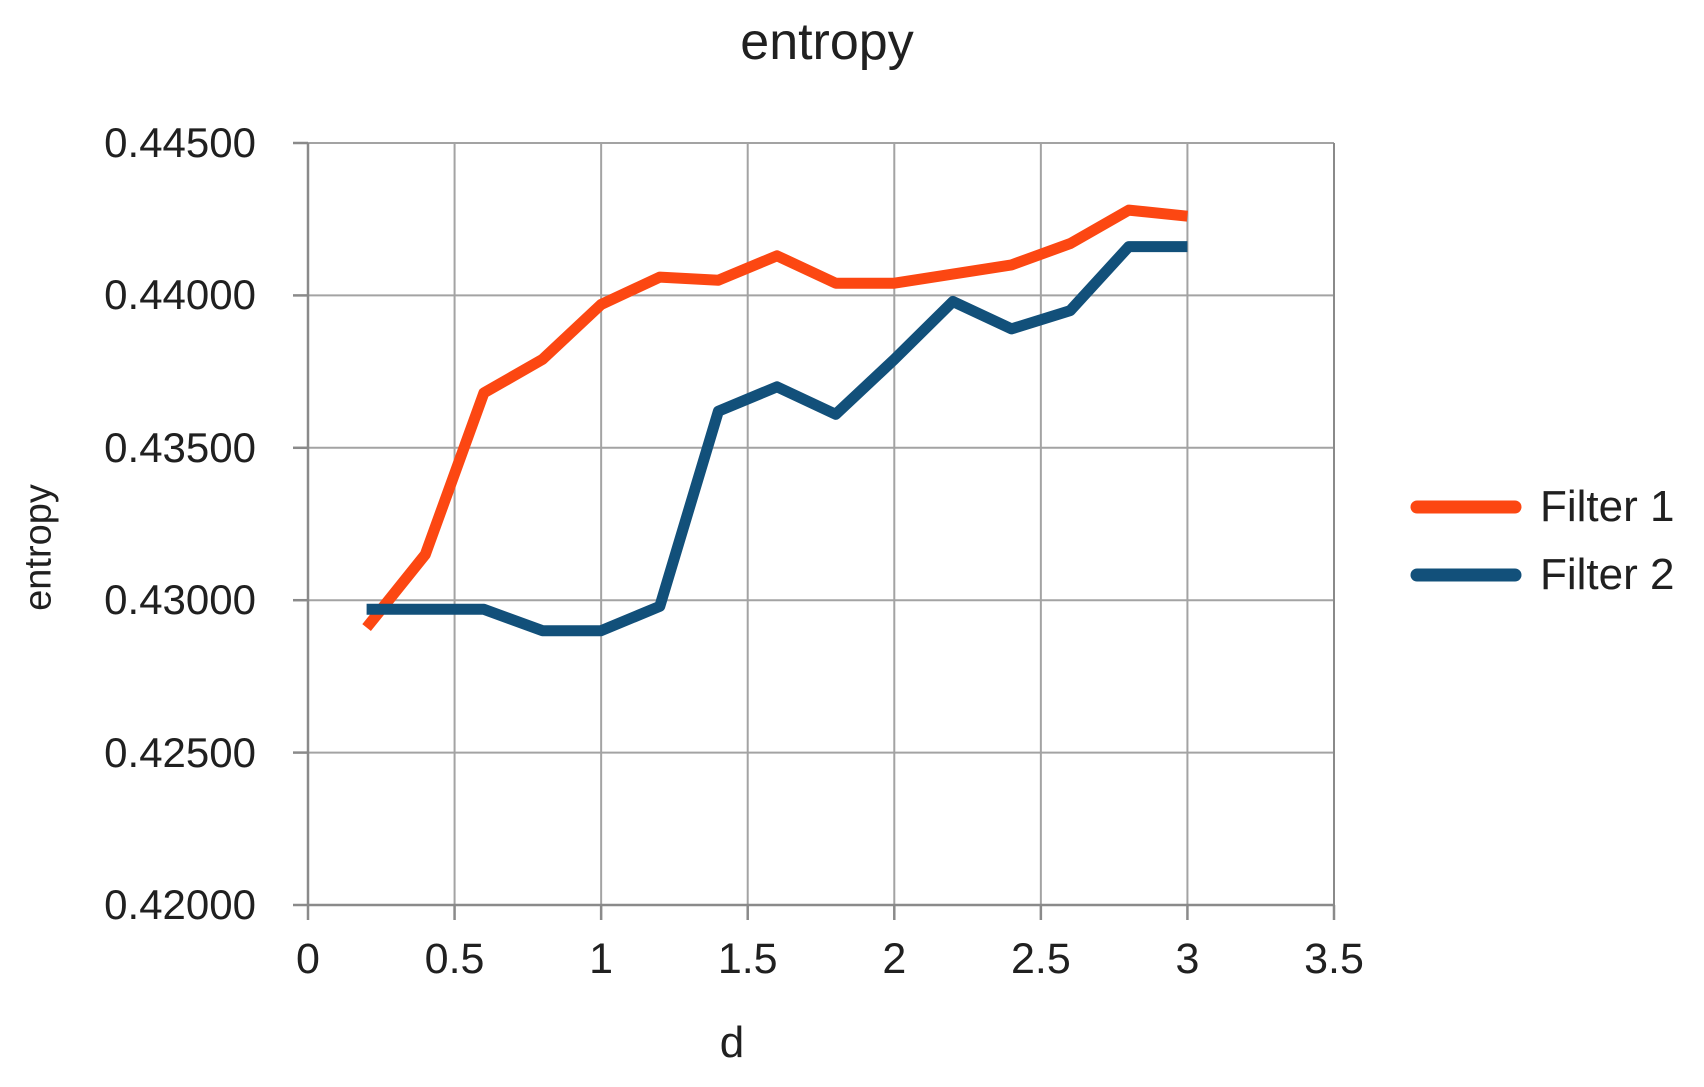 Image resolution: width=1704 pixels, height=1087 pixels. I want to click on x-tick-label: 3.5, so click(1334, 959).